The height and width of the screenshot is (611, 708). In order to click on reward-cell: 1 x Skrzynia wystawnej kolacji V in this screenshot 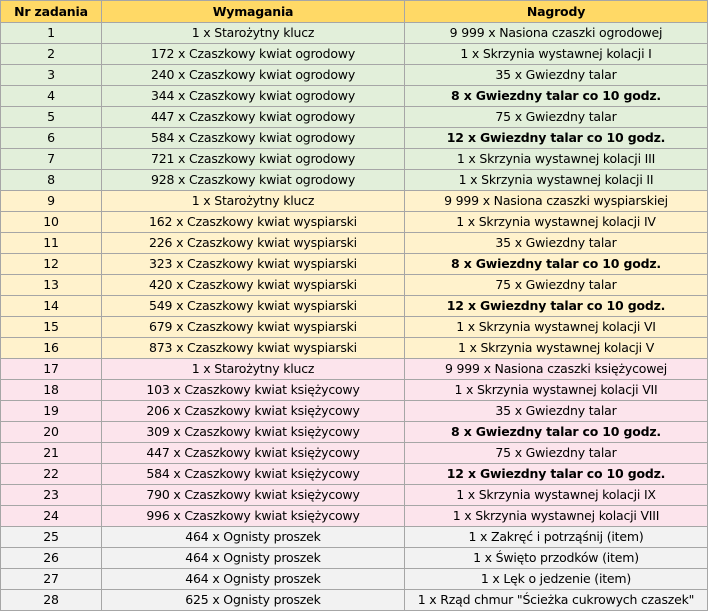, I will do `click(556, 348)`.